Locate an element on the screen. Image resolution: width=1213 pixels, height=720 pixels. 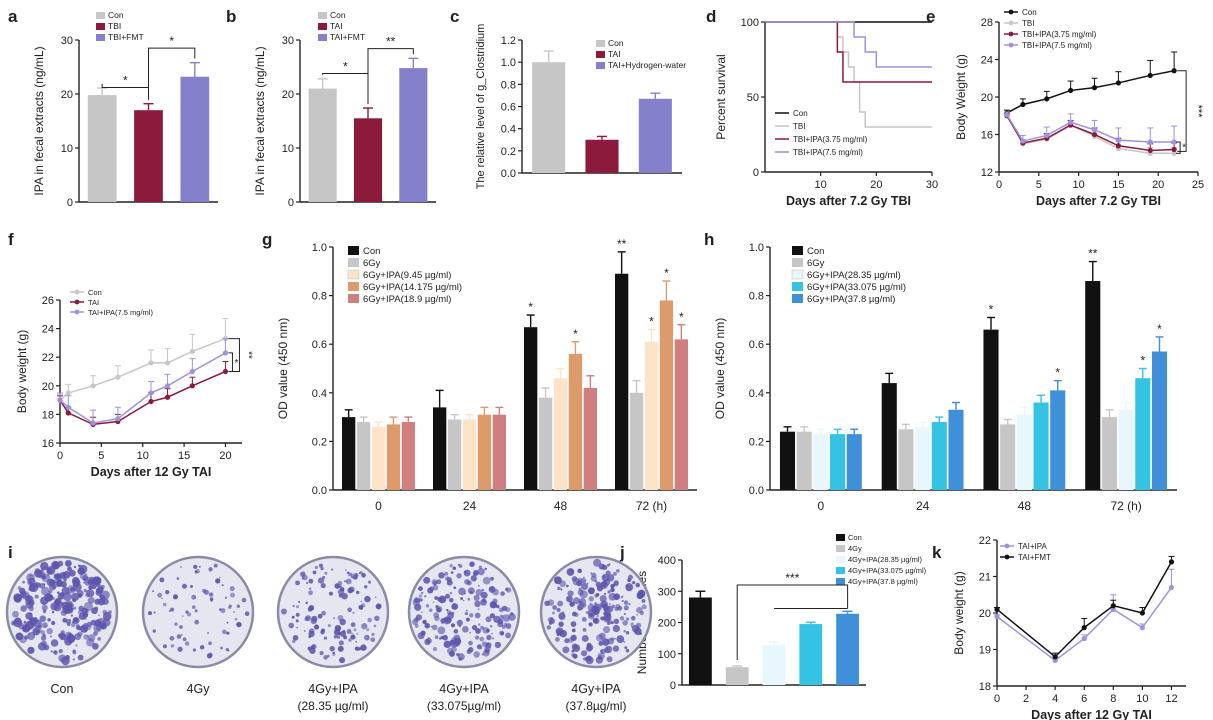
bar-h-s4-c1 is located at coordinates (956, 449).